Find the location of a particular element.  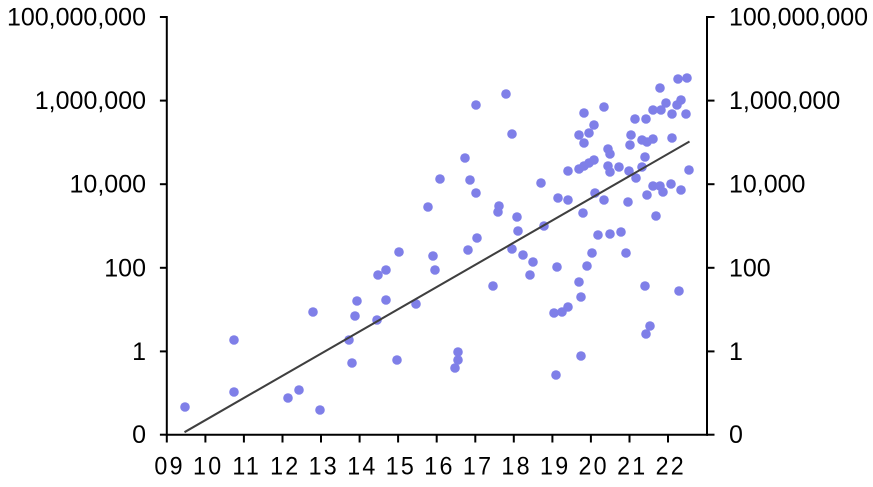

svg-text: 13 is located at coordinates (324, 467).